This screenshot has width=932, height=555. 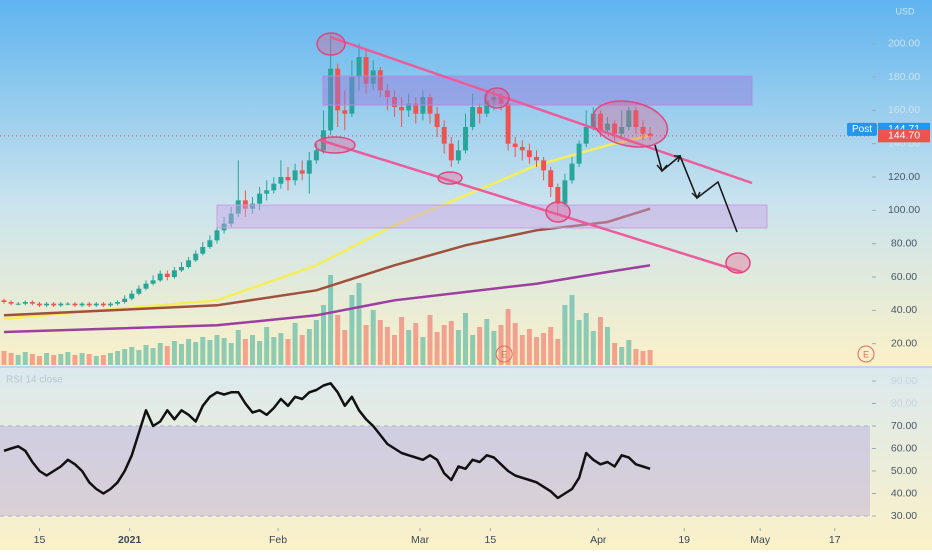 What do you see at coordinates (904, 426) in the screenshot?
I see `y-tick-label: 70.00` at bounding box center [904, 426].